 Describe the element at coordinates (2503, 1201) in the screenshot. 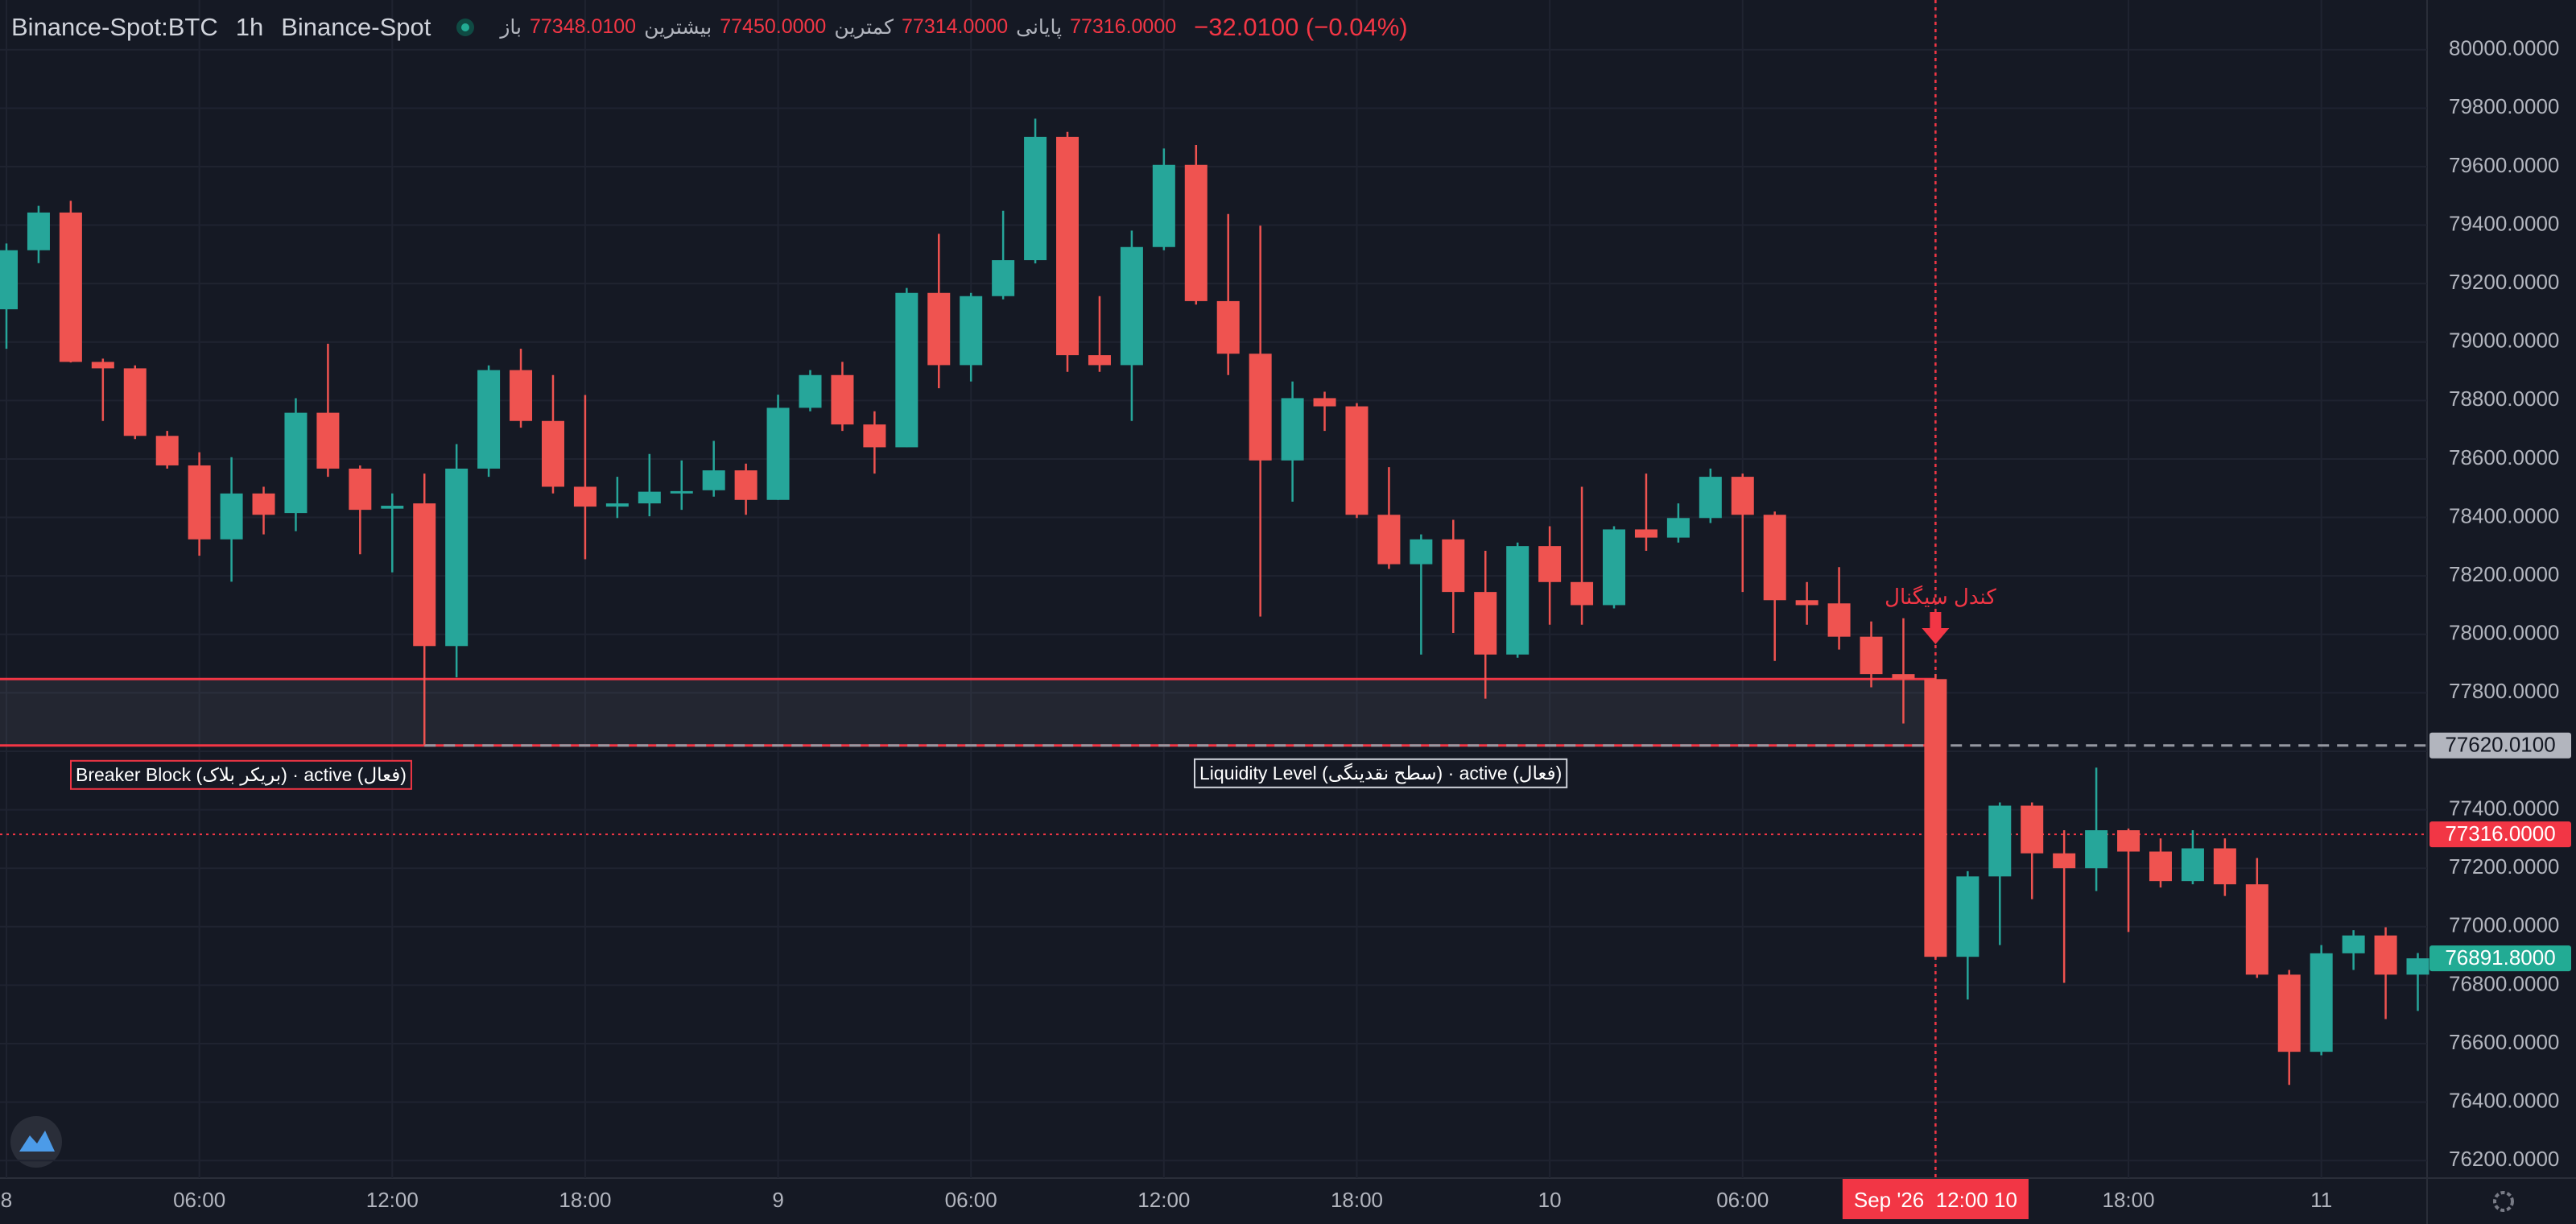

I see `settings-icon` at that location.